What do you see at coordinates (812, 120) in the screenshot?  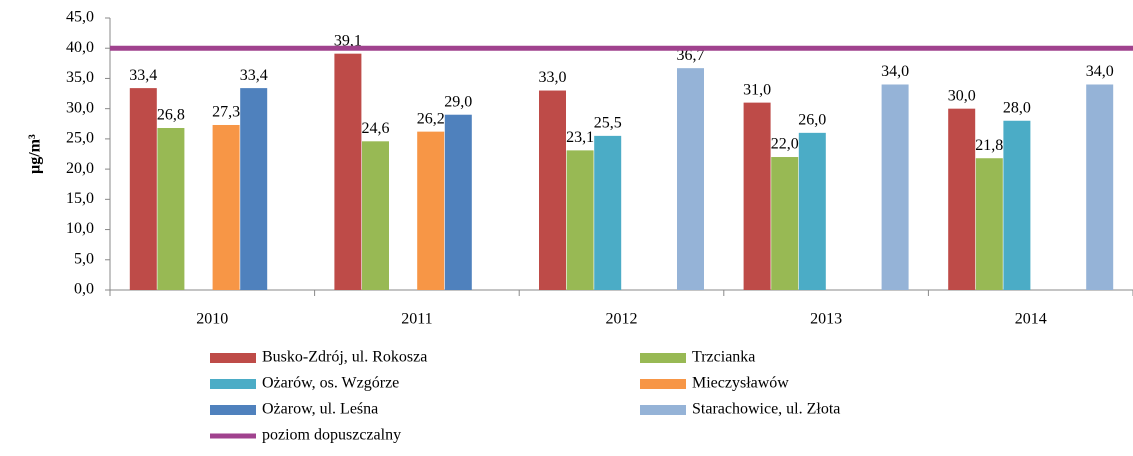 I see `value-label: 26,0` at bounding box center [812, 120].